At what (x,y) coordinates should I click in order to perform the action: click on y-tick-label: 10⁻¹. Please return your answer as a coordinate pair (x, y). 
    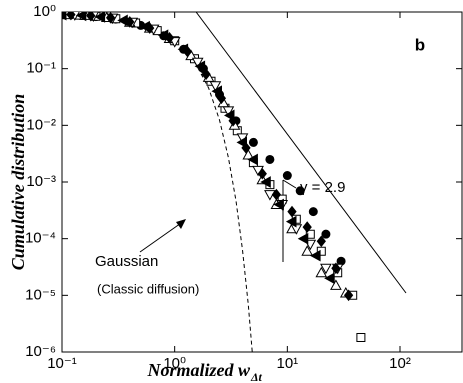
    Looking at the image, I should click on (41, 68).